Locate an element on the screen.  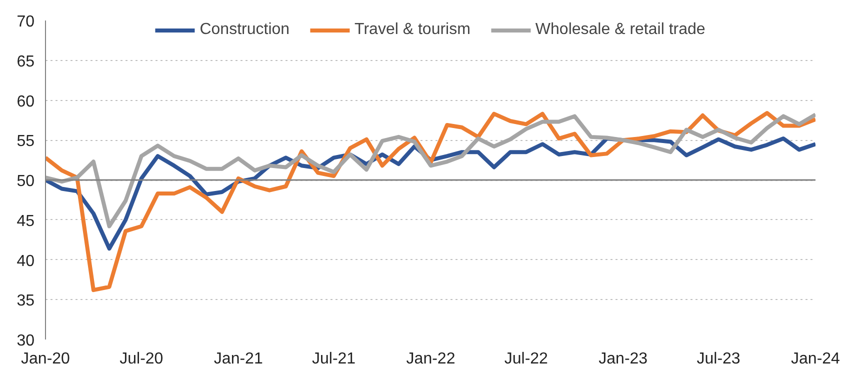
x-tick-label: Jul-23 is located at coordinates (718, 359).